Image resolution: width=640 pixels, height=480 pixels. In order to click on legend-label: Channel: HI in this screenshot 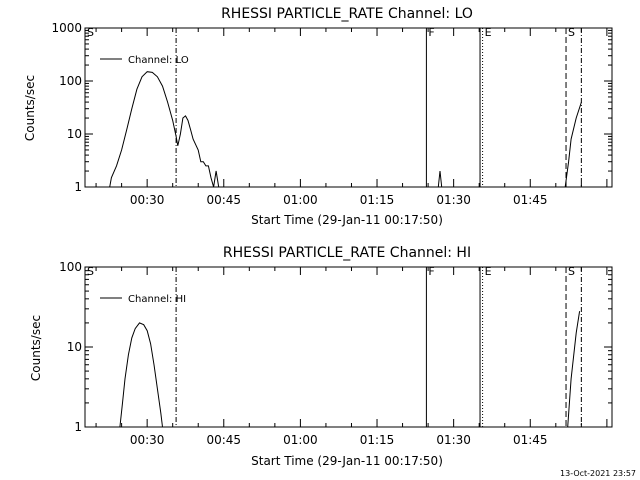, I will do `click(157, 299)`.